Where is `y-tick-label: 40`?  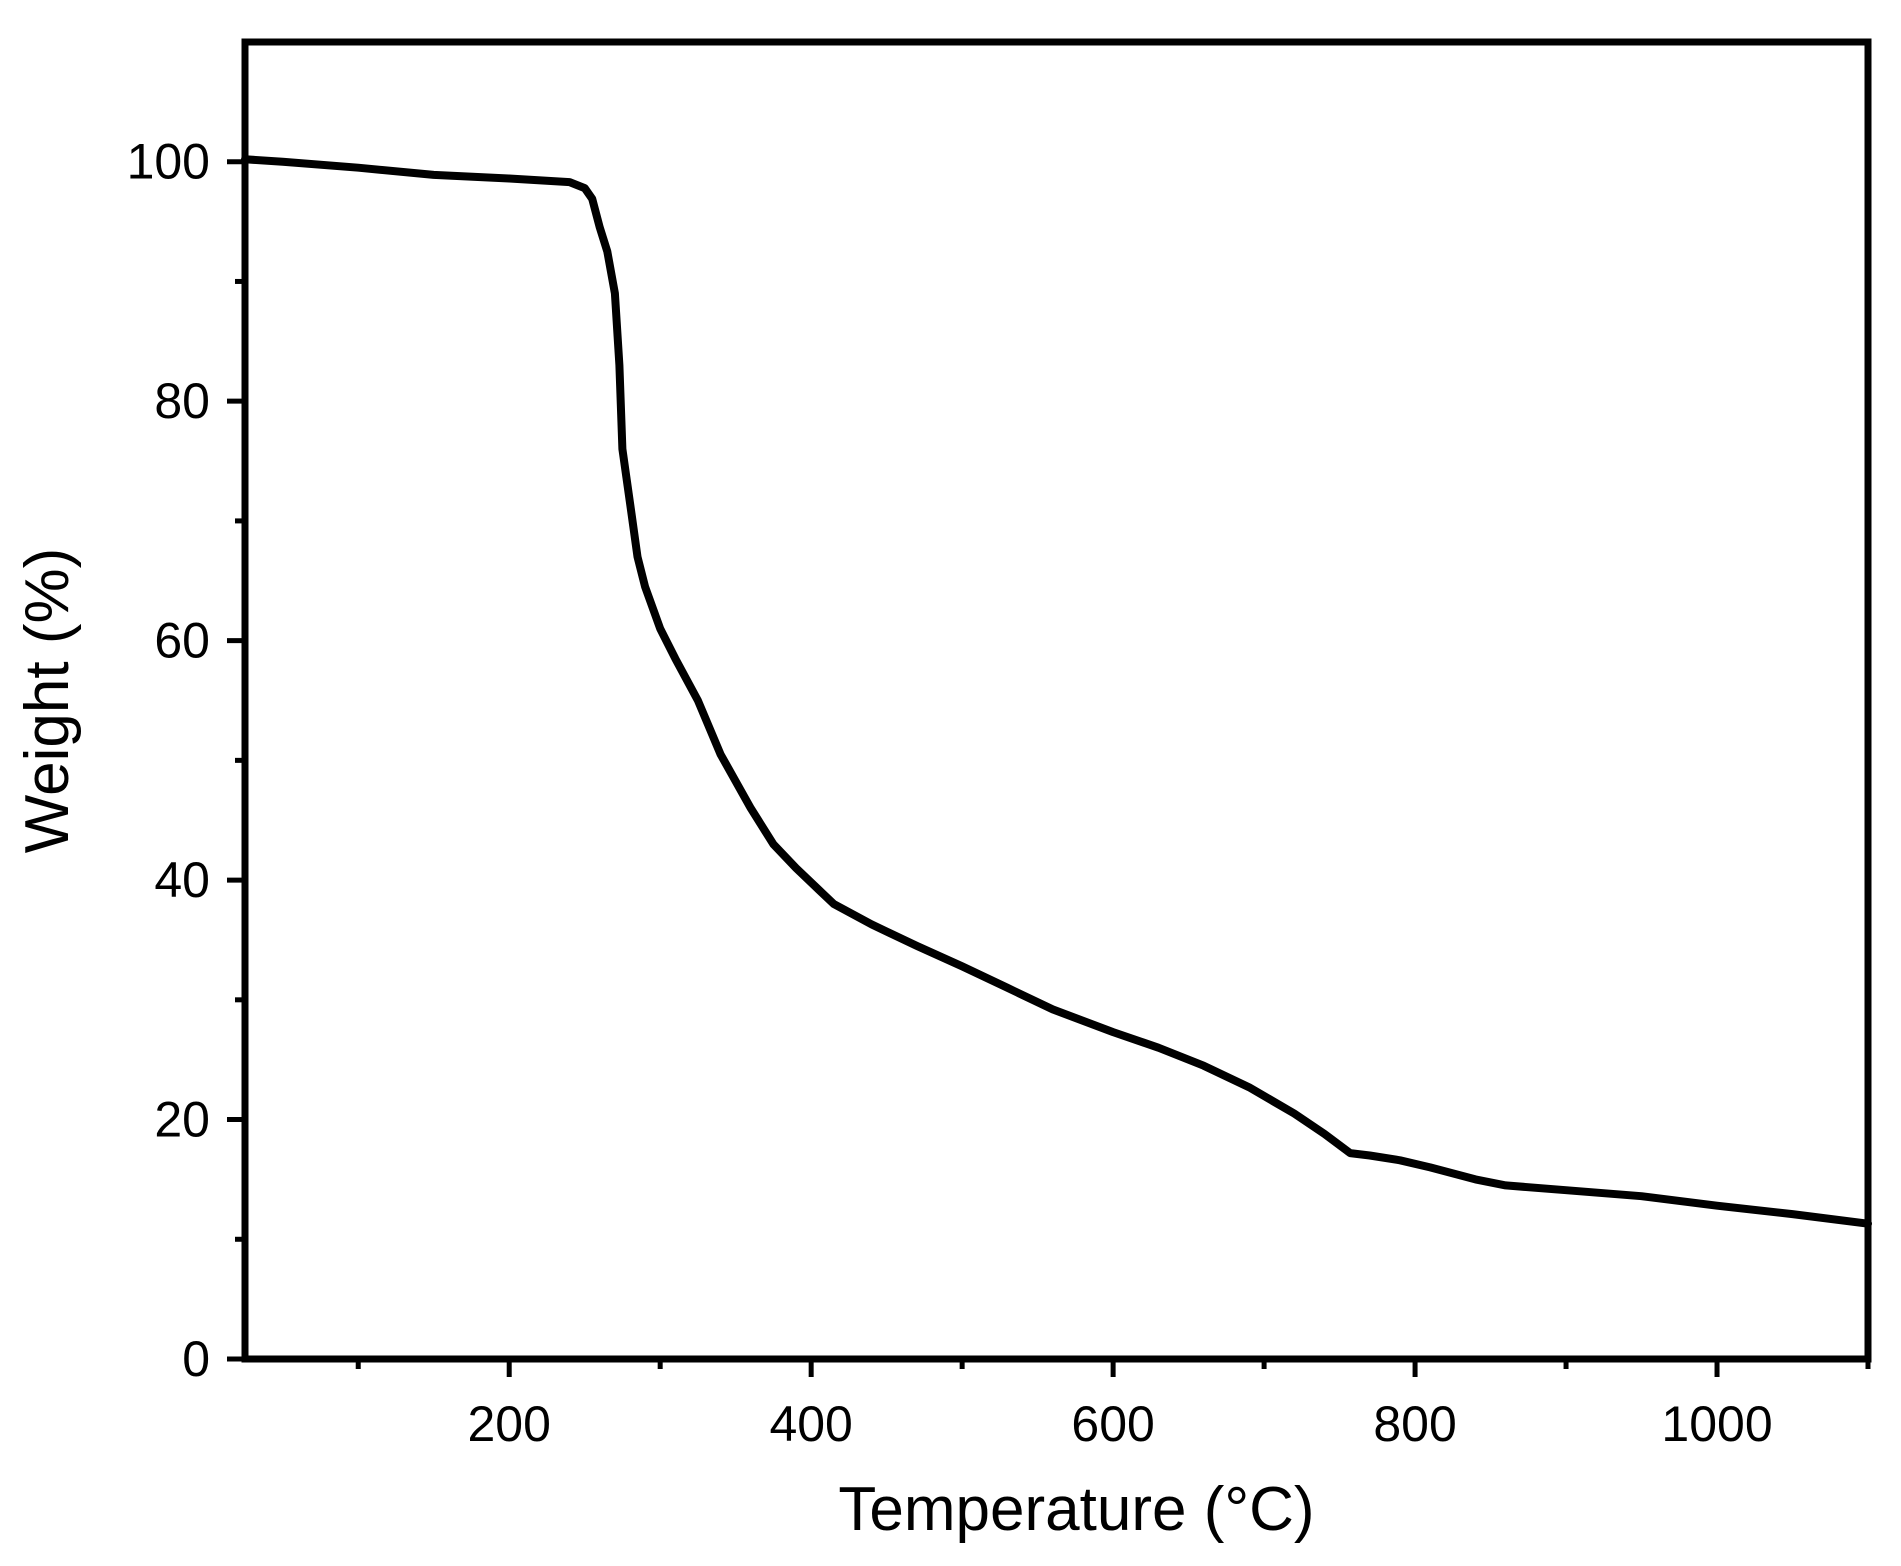 y-tick-label: 40 is located at coordinates (182, 880).